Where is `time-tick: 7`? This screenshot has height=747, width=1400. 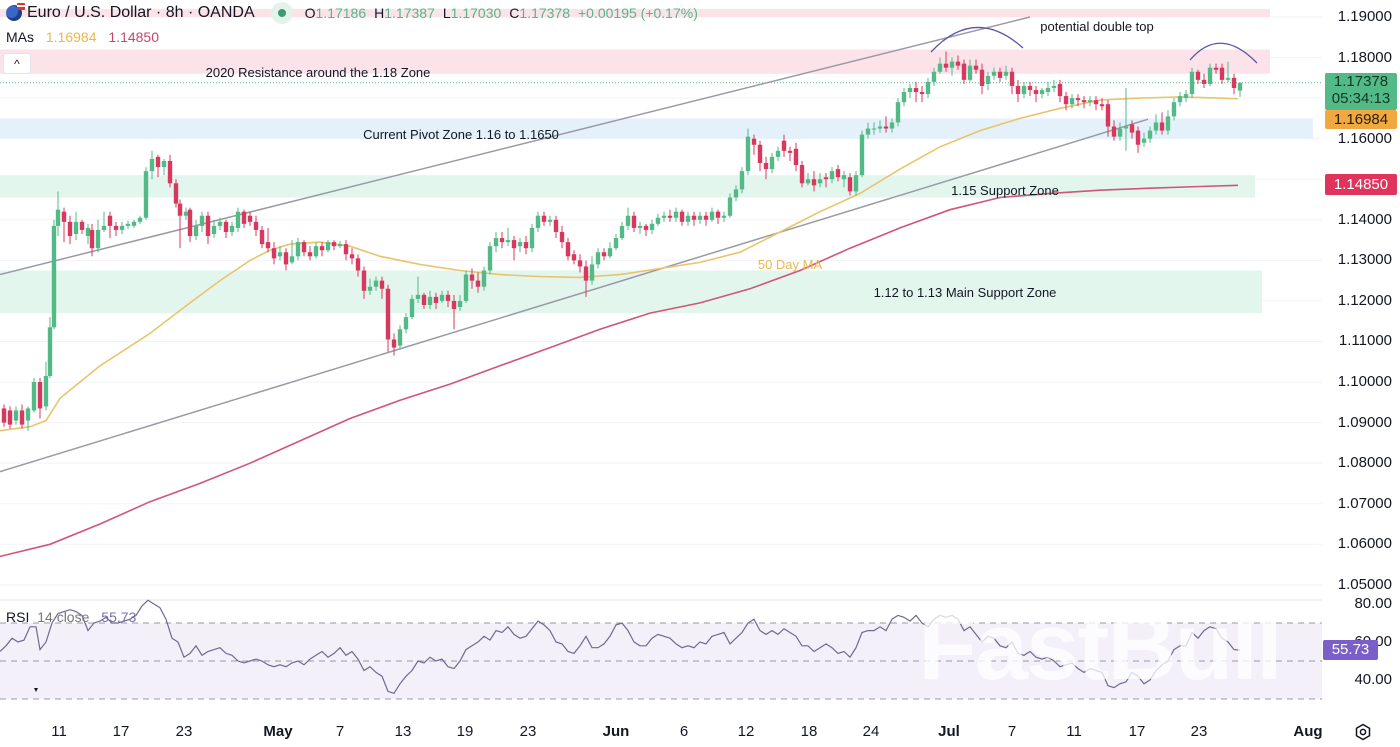 time-tick: 7 is located at coordinates (340, 731).